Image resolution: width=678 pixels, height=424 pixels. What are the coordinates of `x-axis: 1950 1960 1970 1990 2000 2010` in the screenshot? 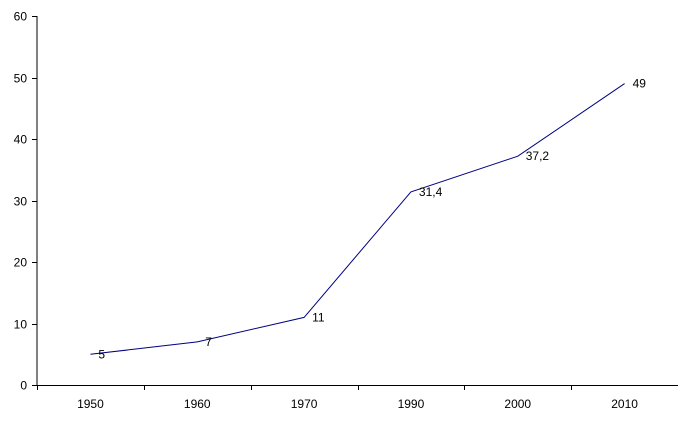 It's located at (357, 398).